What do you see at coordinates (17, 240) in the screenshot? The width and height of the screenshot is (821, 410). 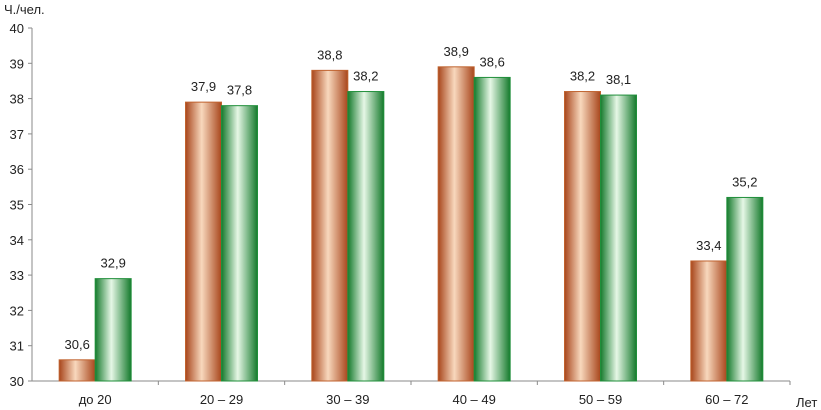 I see `y-tick-label: 34` at bounding box center [17, 240].